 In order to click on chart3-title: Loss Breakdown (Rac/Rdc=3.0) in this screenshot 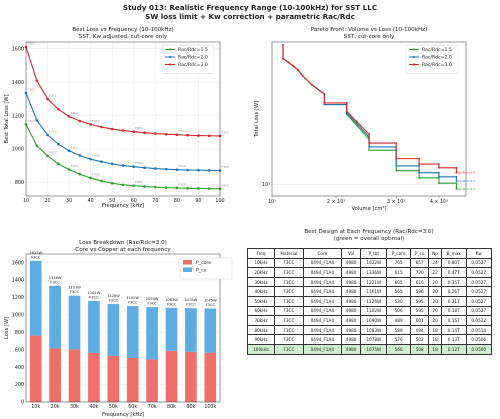, I will do `click(123, 243)`.